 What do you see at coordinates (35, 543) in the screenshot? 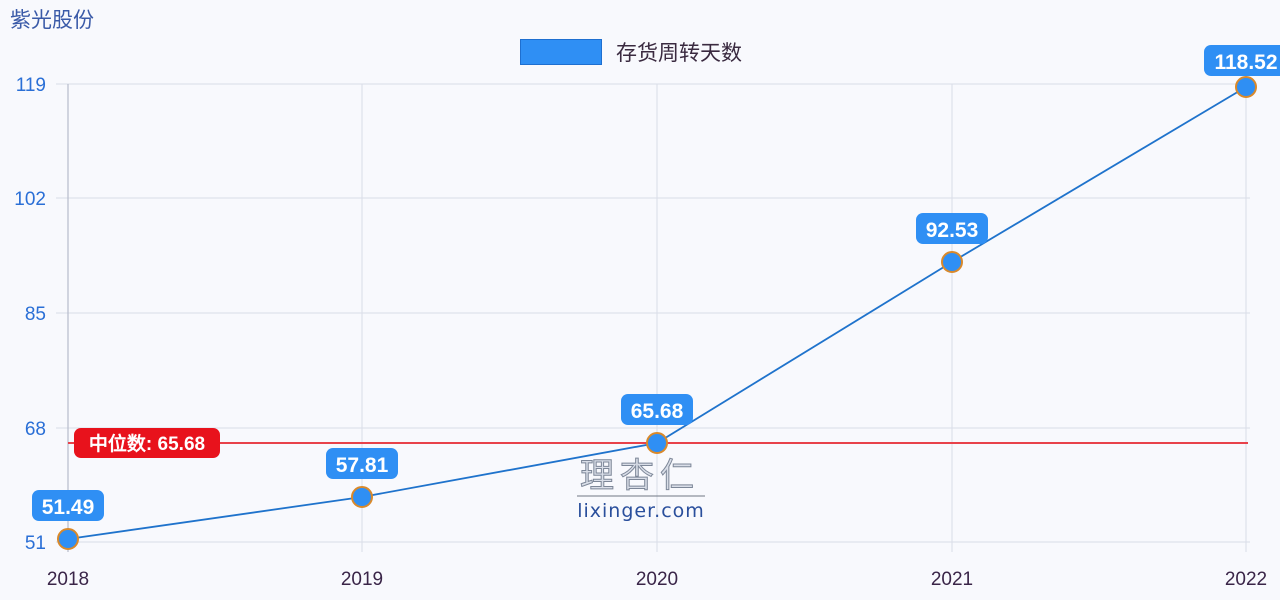
I see `y-tick: 51` at bounding box center [35, 543].